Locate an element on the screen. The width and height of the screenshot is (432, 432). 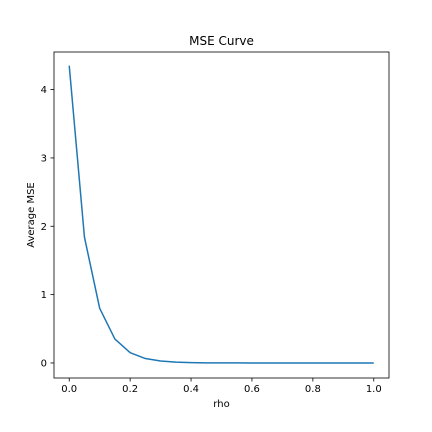
y-axis-label: Average MSE is located at coordinates (31, 215).